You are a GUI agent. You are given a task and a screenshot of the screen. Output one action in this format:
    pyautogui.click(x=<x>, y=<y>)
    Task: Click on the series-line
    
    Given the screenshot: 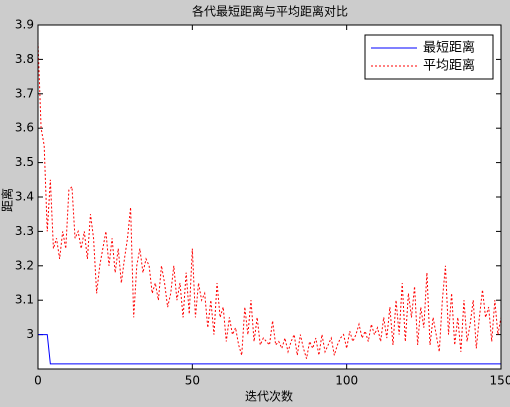 What is the action you would take?
    pyautogui.click(x=269, y=349)
    